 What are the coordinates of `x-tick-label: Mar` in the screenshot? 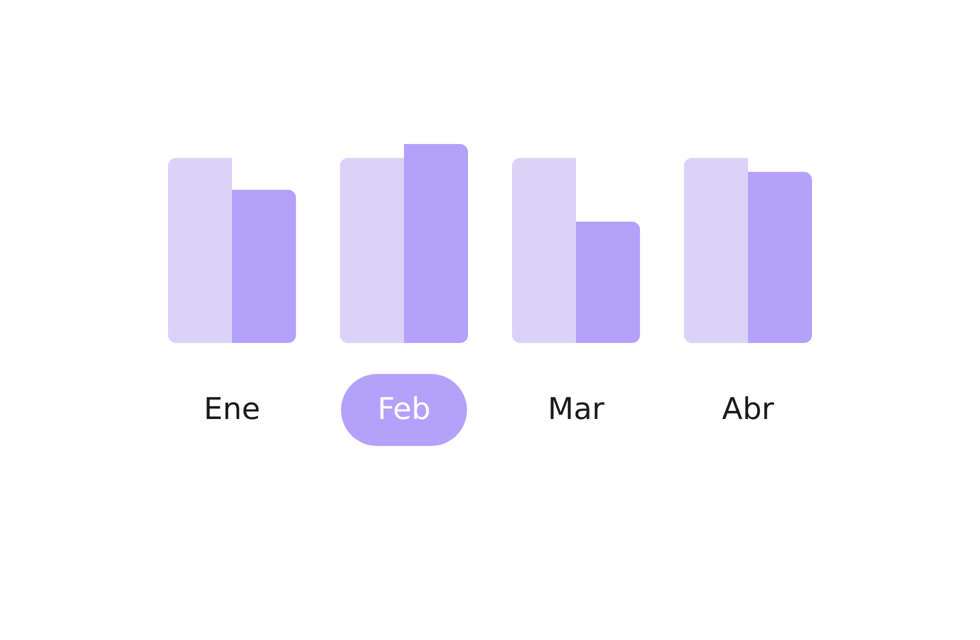 It's located at (576, 409).